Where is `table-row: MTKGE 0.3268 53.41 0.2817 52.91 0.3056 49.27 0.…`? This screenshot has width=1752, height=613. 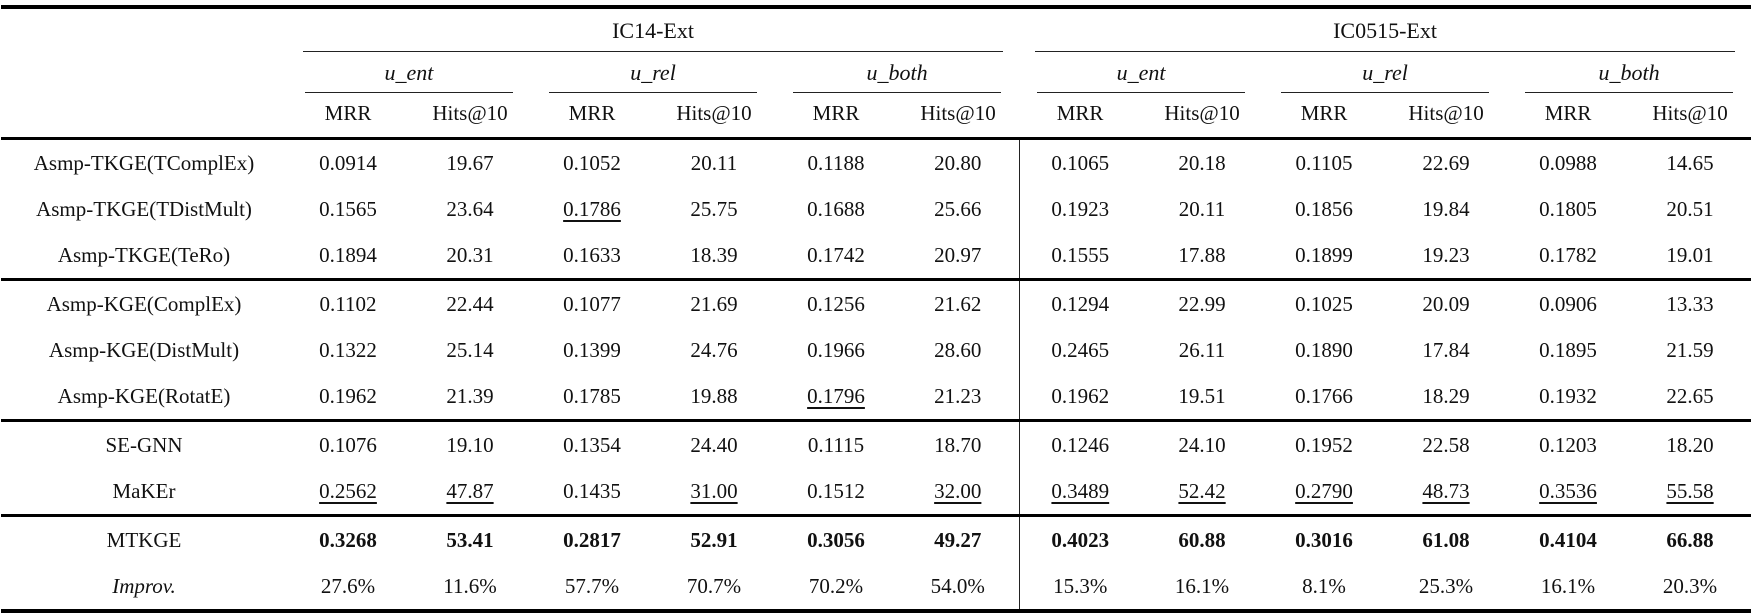
table-row: MTKGE 0.3268 53.41 0.2817 52.91 0.3056 49.27 0.… is located at coordinates (876, 539).